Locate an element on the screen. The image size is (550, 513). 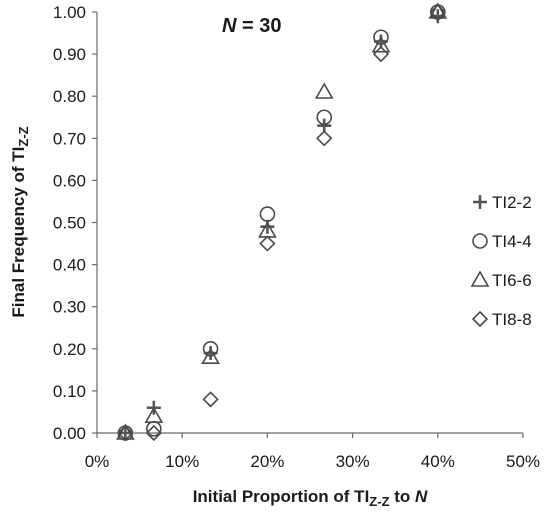
y-tick-label: 0.00 is located at coordinates (69, 433).